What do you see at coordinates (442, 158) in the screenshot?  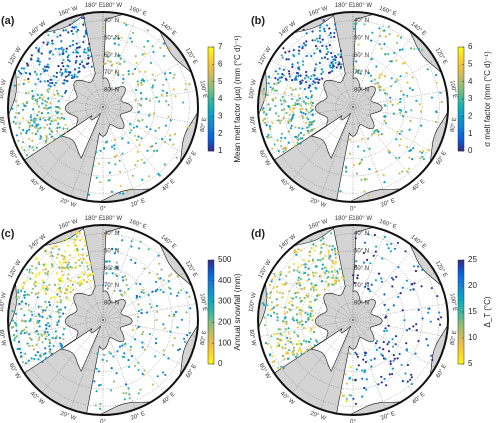 I see `longitude-label: 60° E` at bounding box center [442, 158].